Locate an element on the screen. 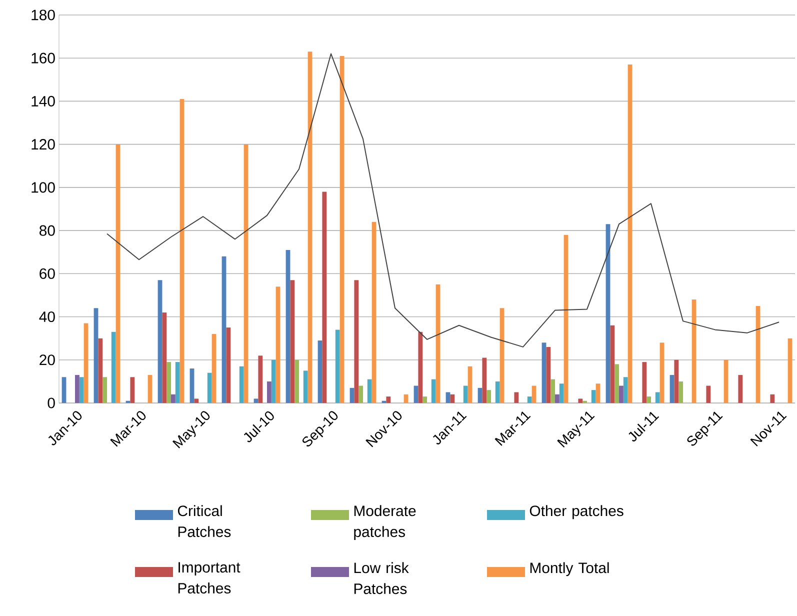 This screenshot has width=797, height=616. legend-label: Important Patches is located at coordinates (209, 578).